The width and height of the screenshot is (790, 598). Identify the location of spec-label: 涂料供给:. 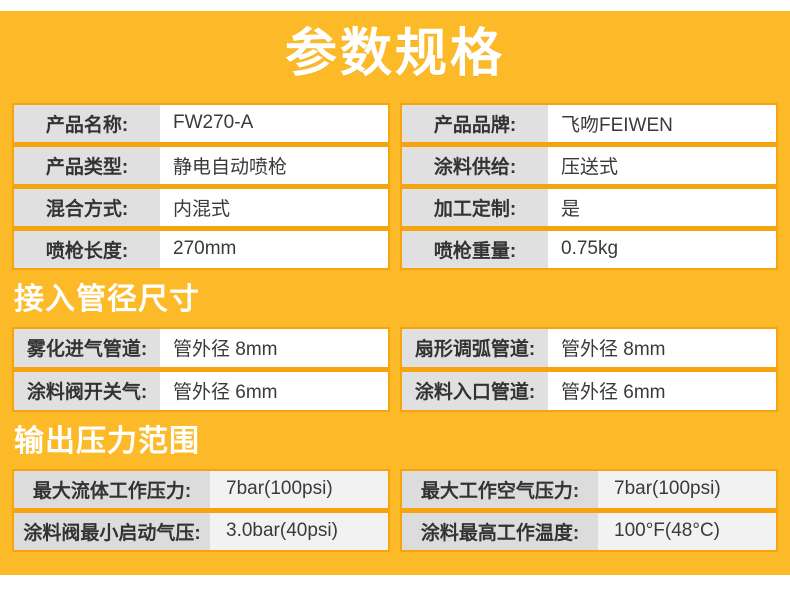
(475, 165).